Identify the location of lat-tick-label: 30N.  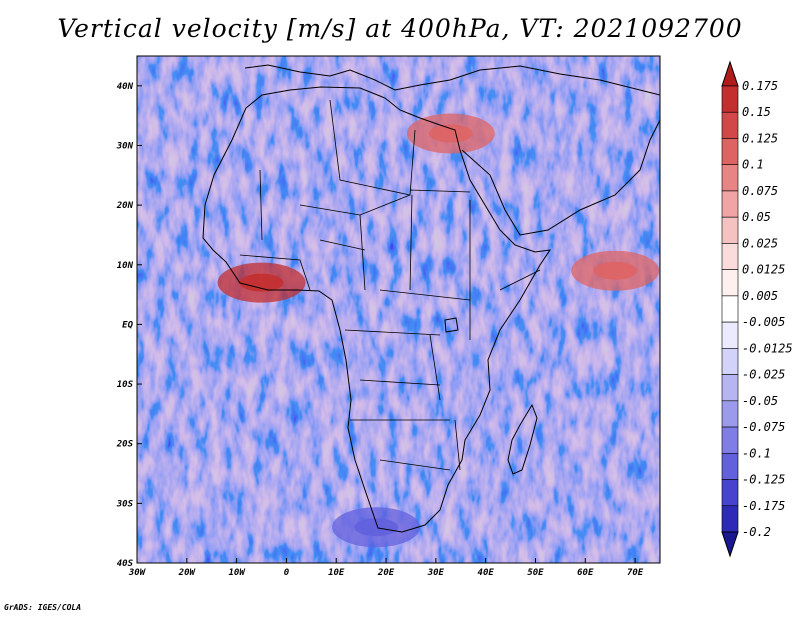
(125, 146).